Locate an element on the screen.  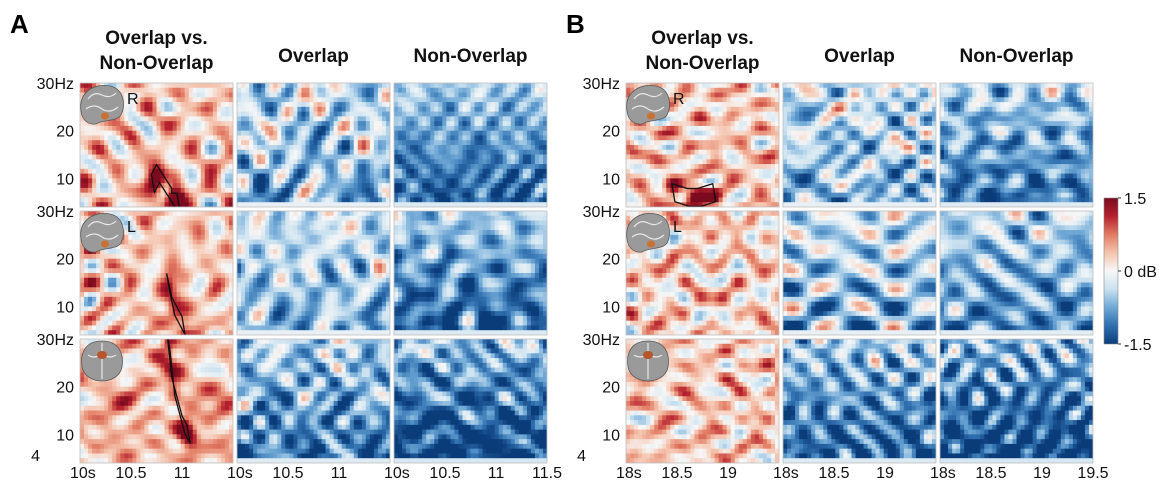
colorbar-tick-label: -1.5 is located at coordinates (1138, 345).